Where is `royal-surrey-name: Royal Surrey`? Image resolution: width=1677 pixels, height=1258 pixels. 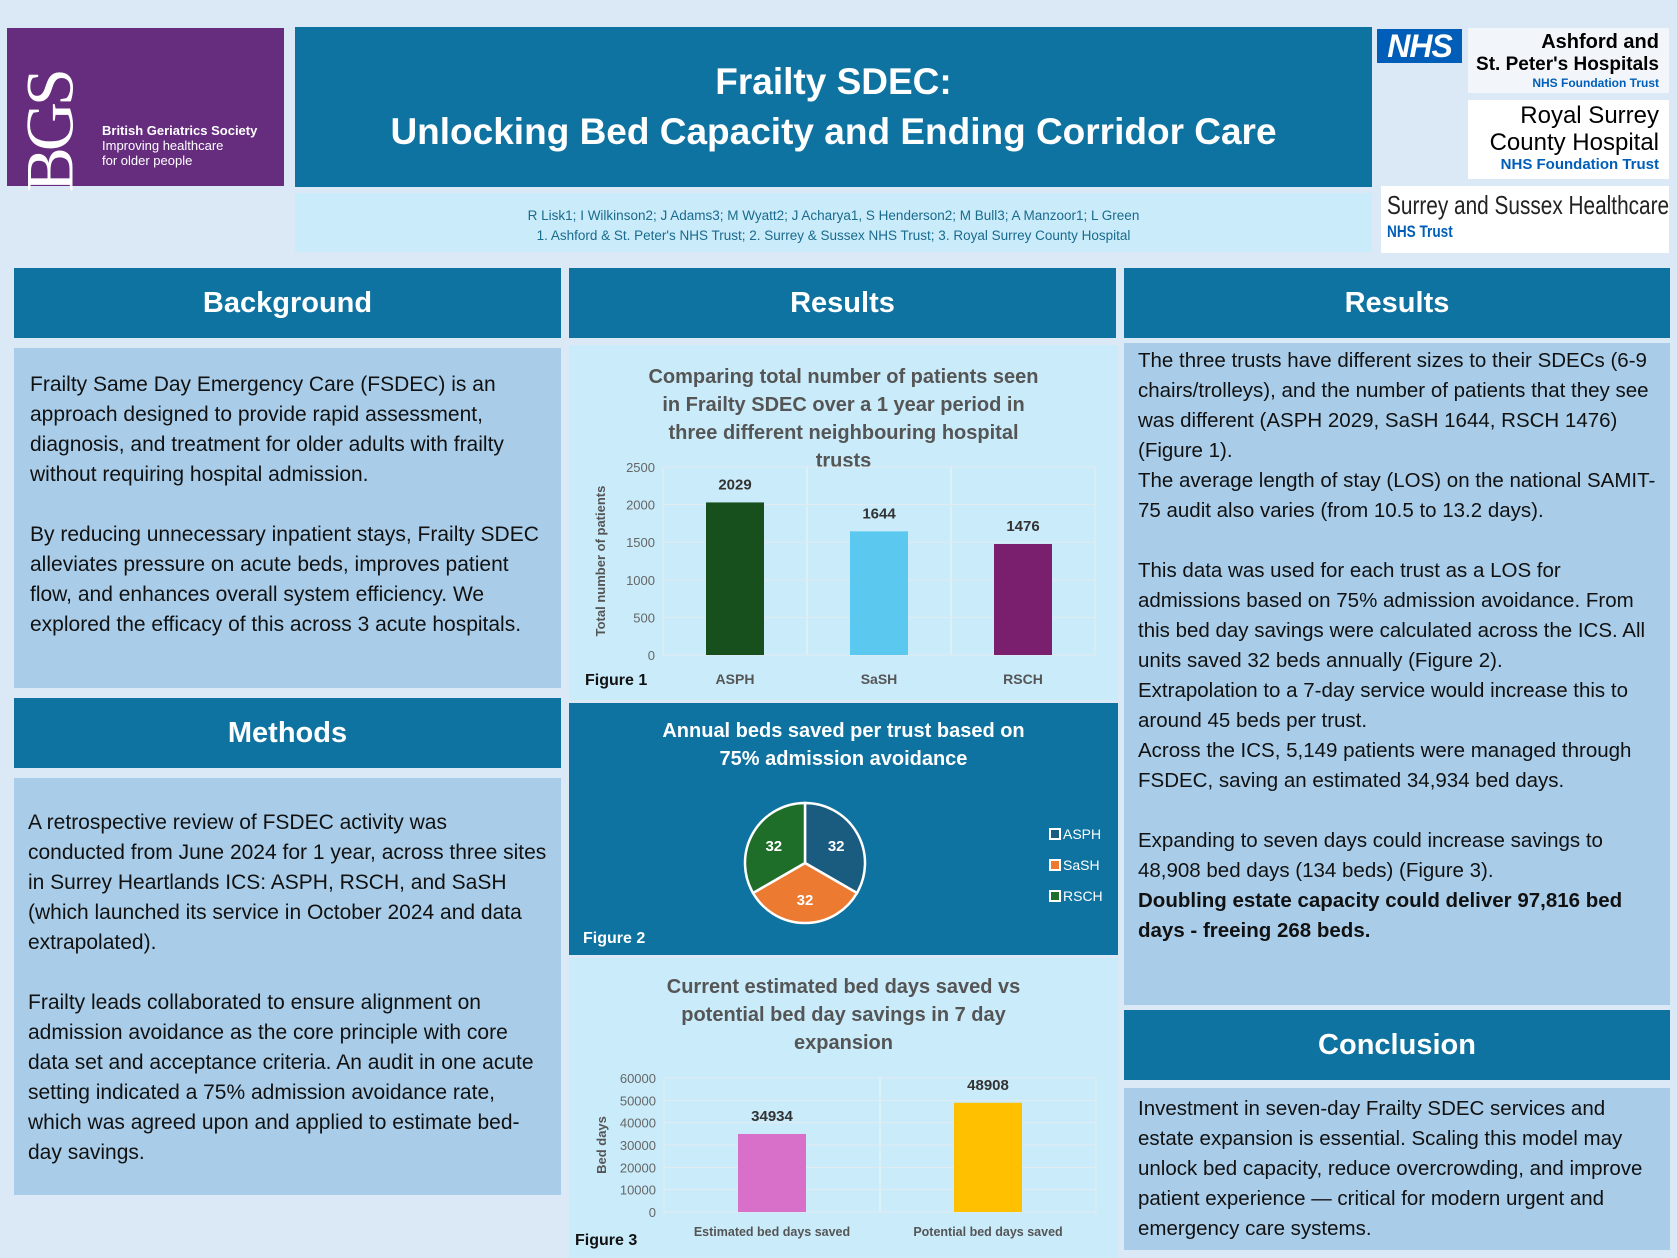
royal-surrey-name: Royal Surrey is located at coordinates (1589, 115).